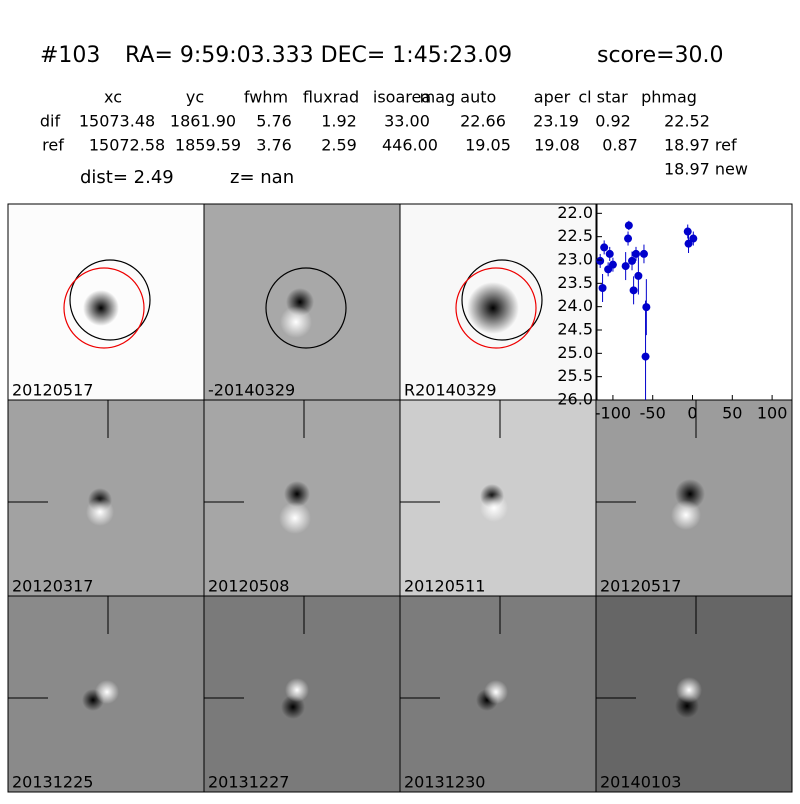 This screenshot has width=800, height=804. Describe the element at coordinates (52, 782) in the screenshot. I see `panel-label: 20131225` at that location.